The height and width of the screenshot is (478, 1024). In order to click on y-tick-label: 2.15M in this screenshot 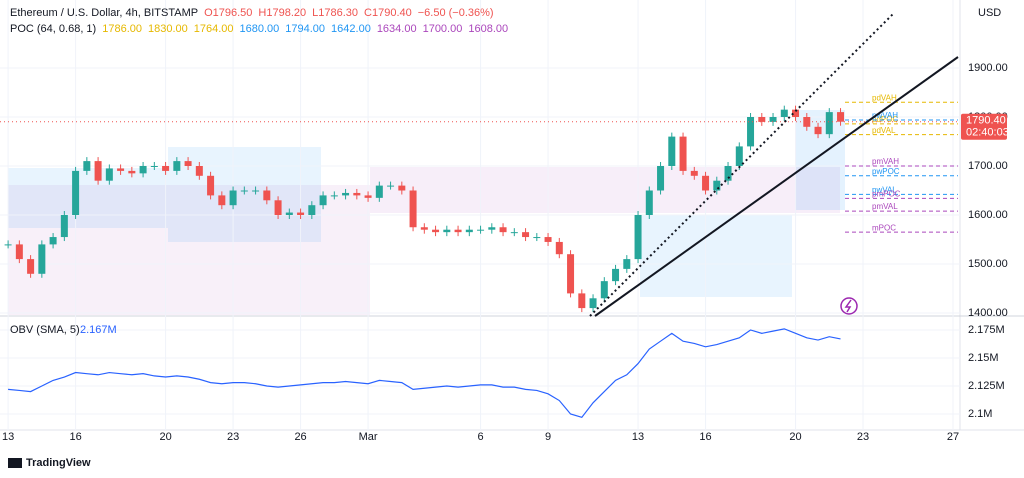, I will do `click(983, 358)`.